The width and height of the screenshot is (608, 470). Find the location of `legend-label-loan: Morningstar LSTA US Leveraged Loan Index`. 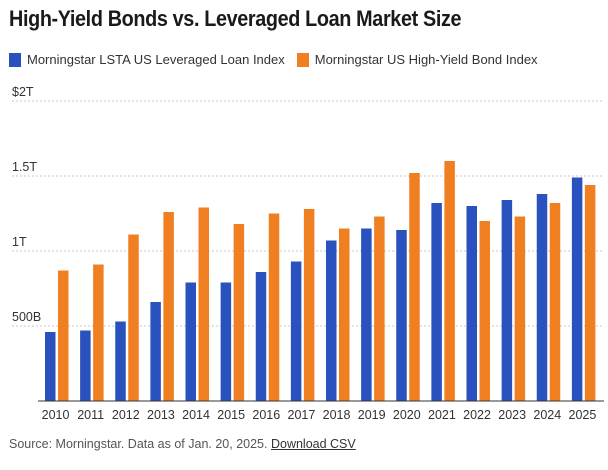

legend-label-loan: Morningstar LSTA US Leveraged Loan Index is located at coordinates (156, 59).